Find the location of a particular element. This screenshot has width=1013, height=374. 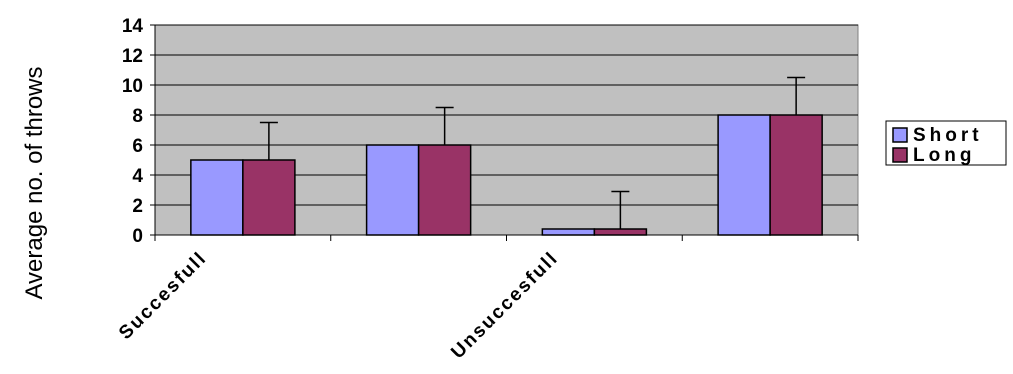

legend-swatch-long is located at coordinates (900, 155).